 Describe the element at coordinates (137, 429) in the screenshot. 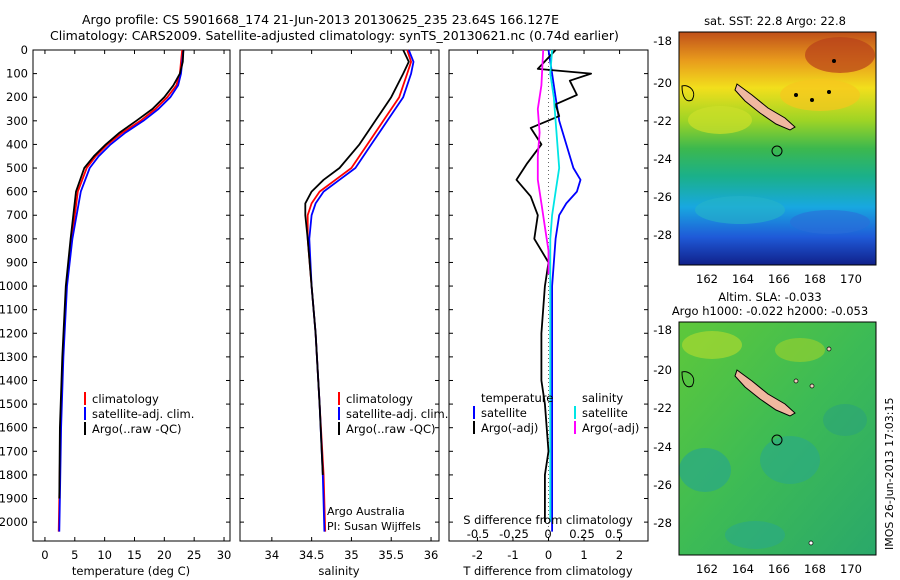

I see `temperature-legend-item: Argo(..raw -QC)` at that location.